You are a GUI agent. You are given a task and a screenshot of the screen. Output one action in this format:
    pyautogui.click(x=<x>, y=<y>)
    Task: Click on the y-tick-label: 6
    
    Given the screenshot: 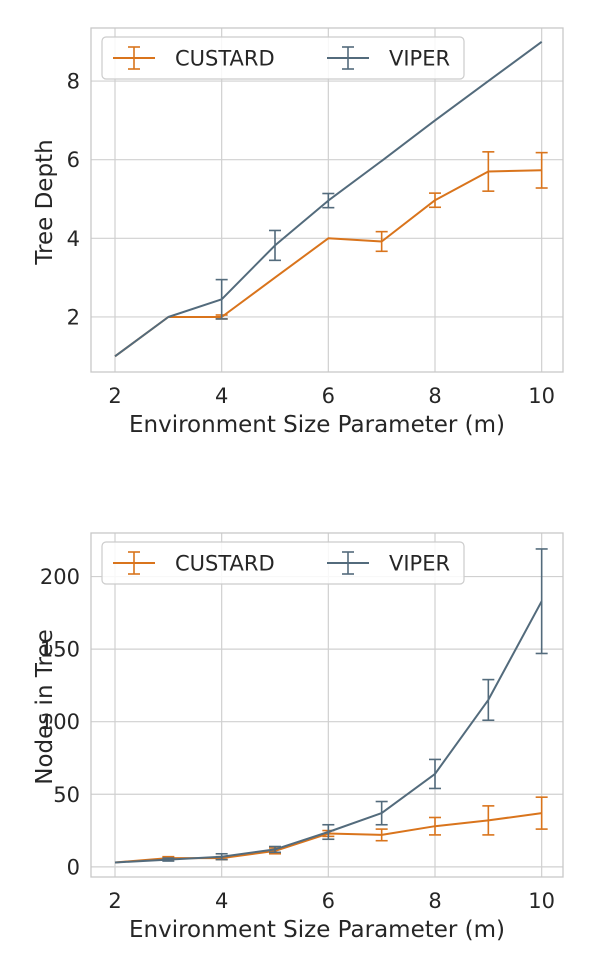 What is the action you would take?
    pyautogui.click(x=73, y=160)
    